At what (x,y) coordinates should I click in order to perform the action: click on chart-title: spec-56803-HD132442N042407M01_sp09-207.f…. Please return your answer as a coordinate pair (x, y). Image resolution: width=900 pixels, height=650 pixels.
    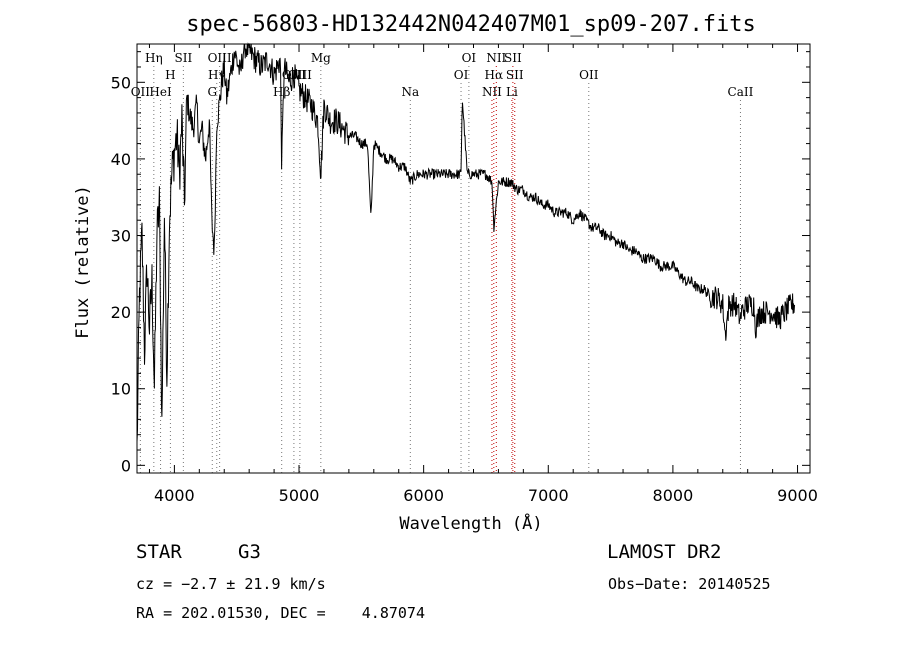
    Looking at the image, I should click on (471, 24).